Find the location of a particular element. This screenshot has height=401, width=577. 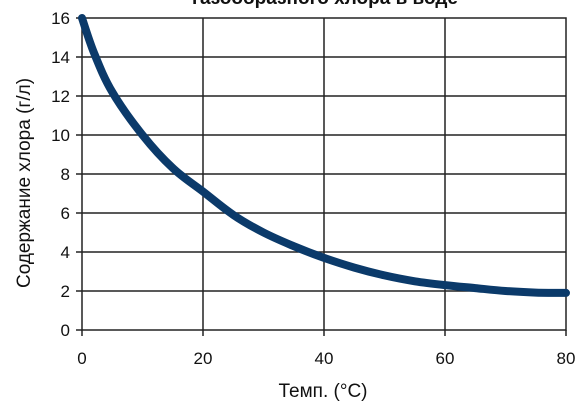

x-tick-label: 60 is located at coordinates (445, 358).